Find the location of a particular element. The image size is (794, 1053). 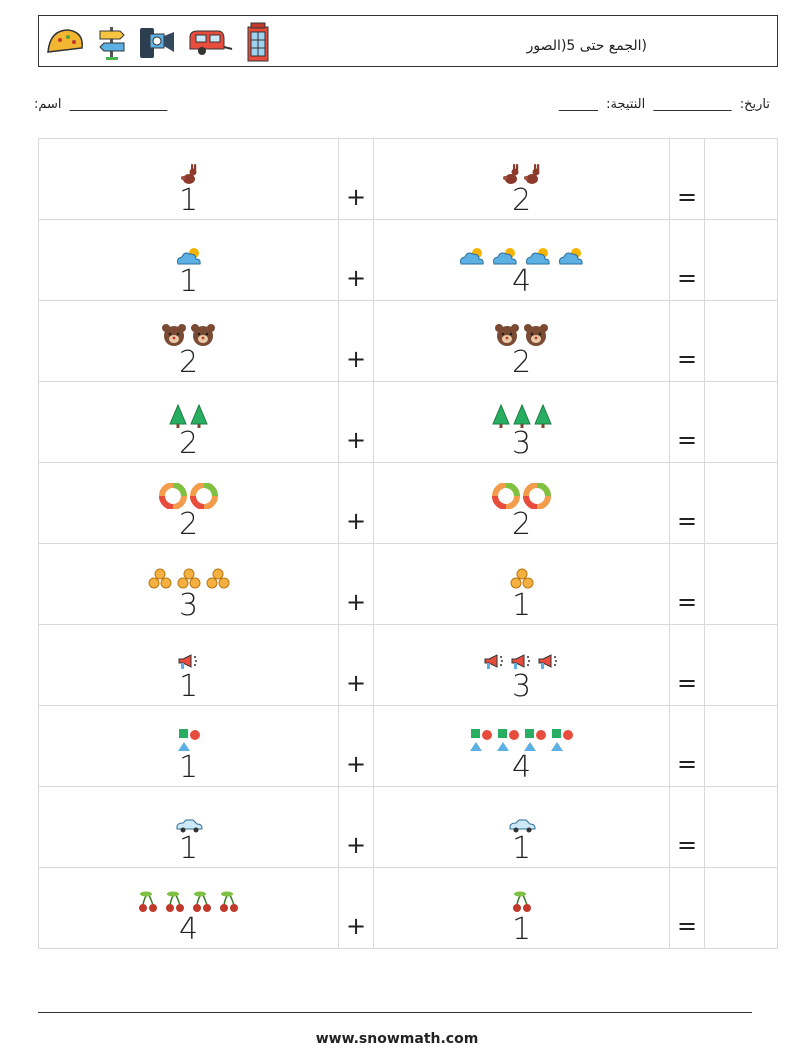

problem-row: 3 +1 = is located at coordinates (408, 584).